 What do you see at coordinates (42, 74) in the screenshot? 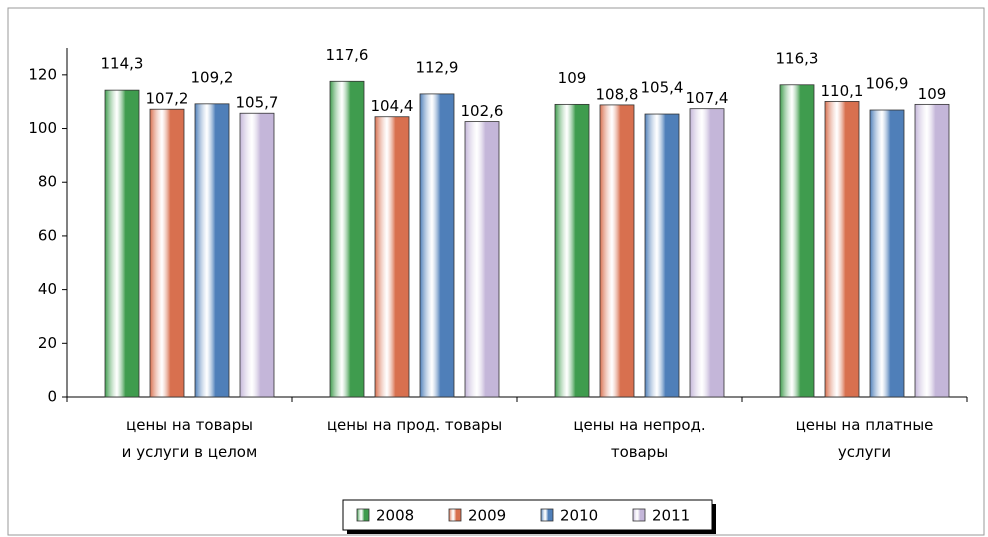
I see `y-tick-label: 120` at bounding box center [42, 74].